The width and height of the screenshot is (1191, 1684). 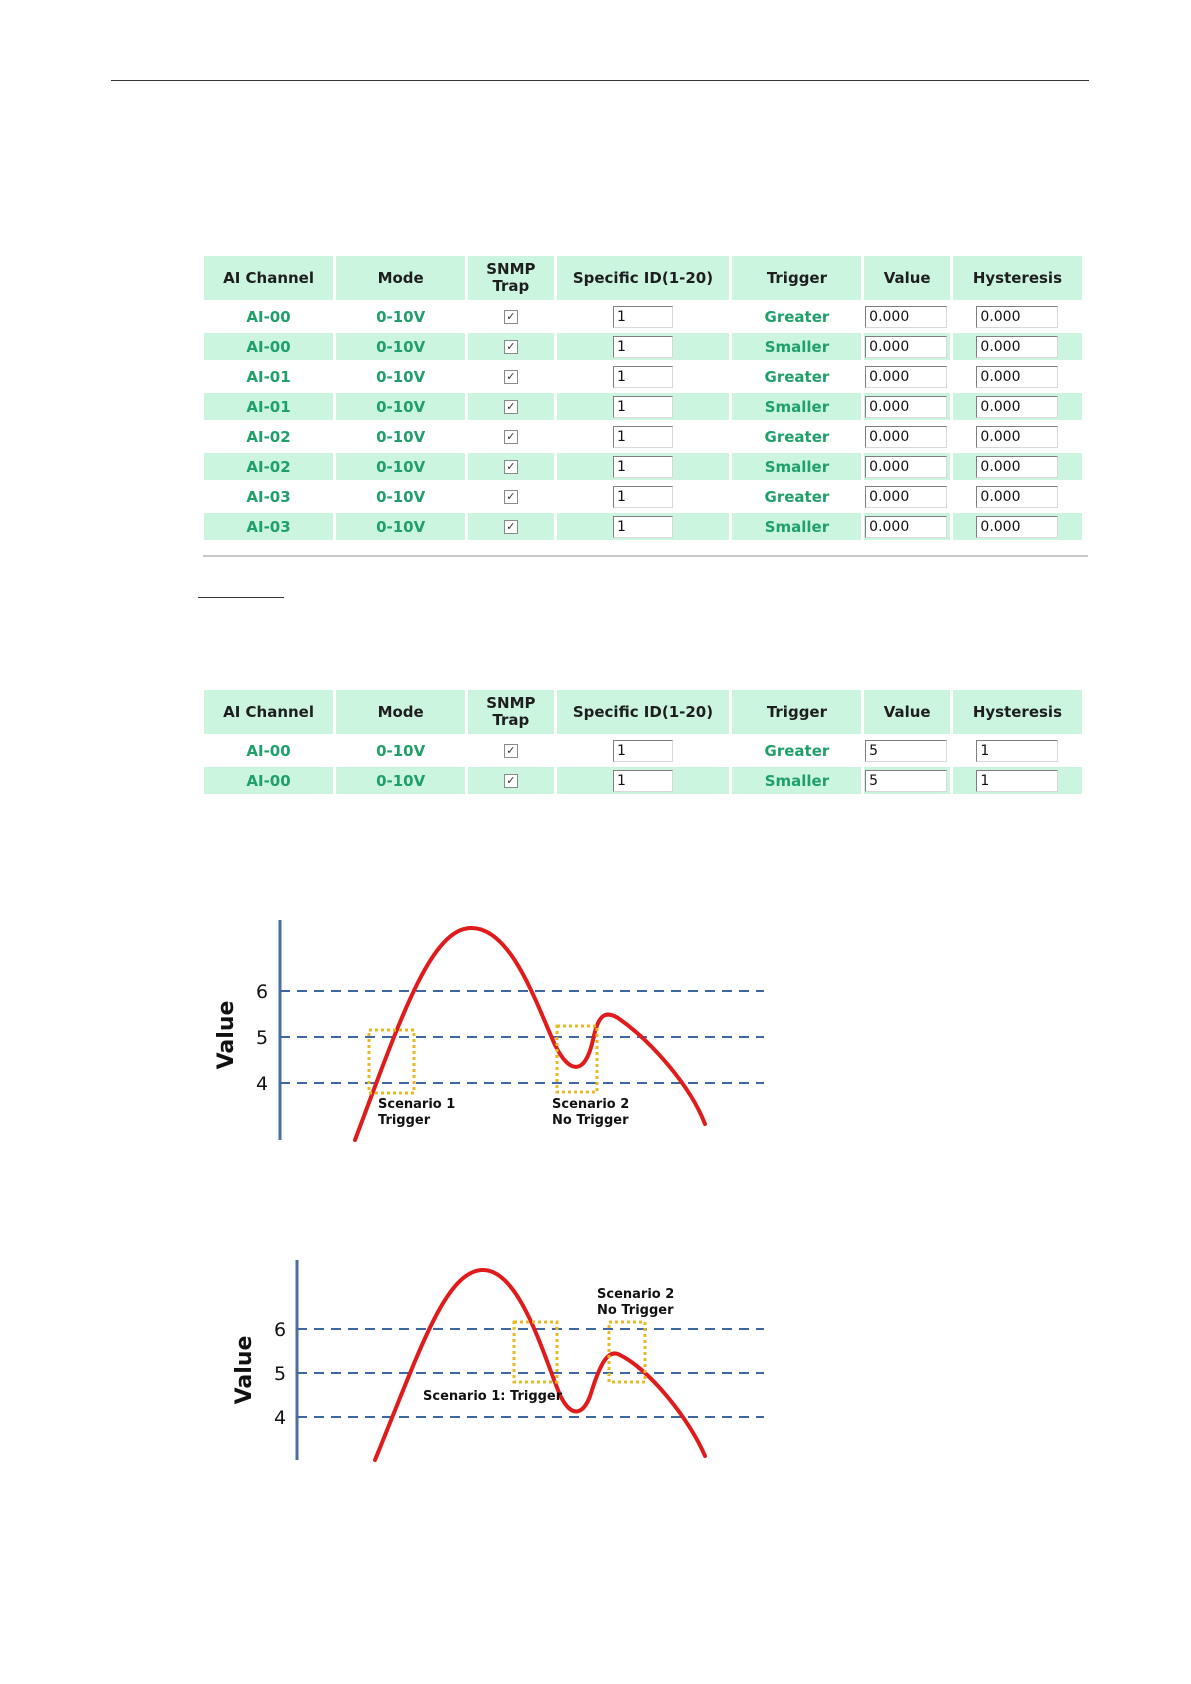 I want to click on header-specific-id: Specific ID(1-20), so click(x=643, y=712).